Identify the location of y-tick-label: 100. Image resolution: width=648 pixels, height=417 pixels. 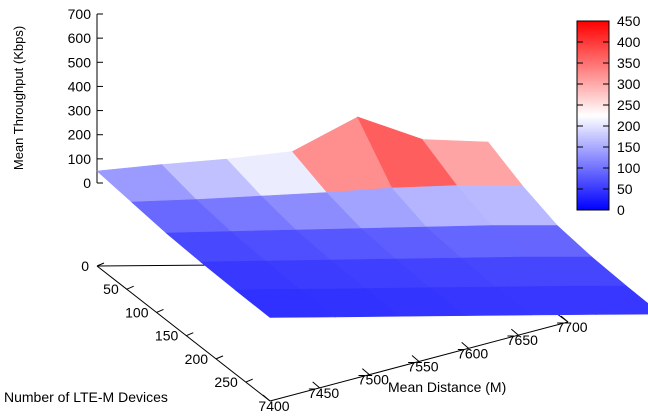
(137, 312).